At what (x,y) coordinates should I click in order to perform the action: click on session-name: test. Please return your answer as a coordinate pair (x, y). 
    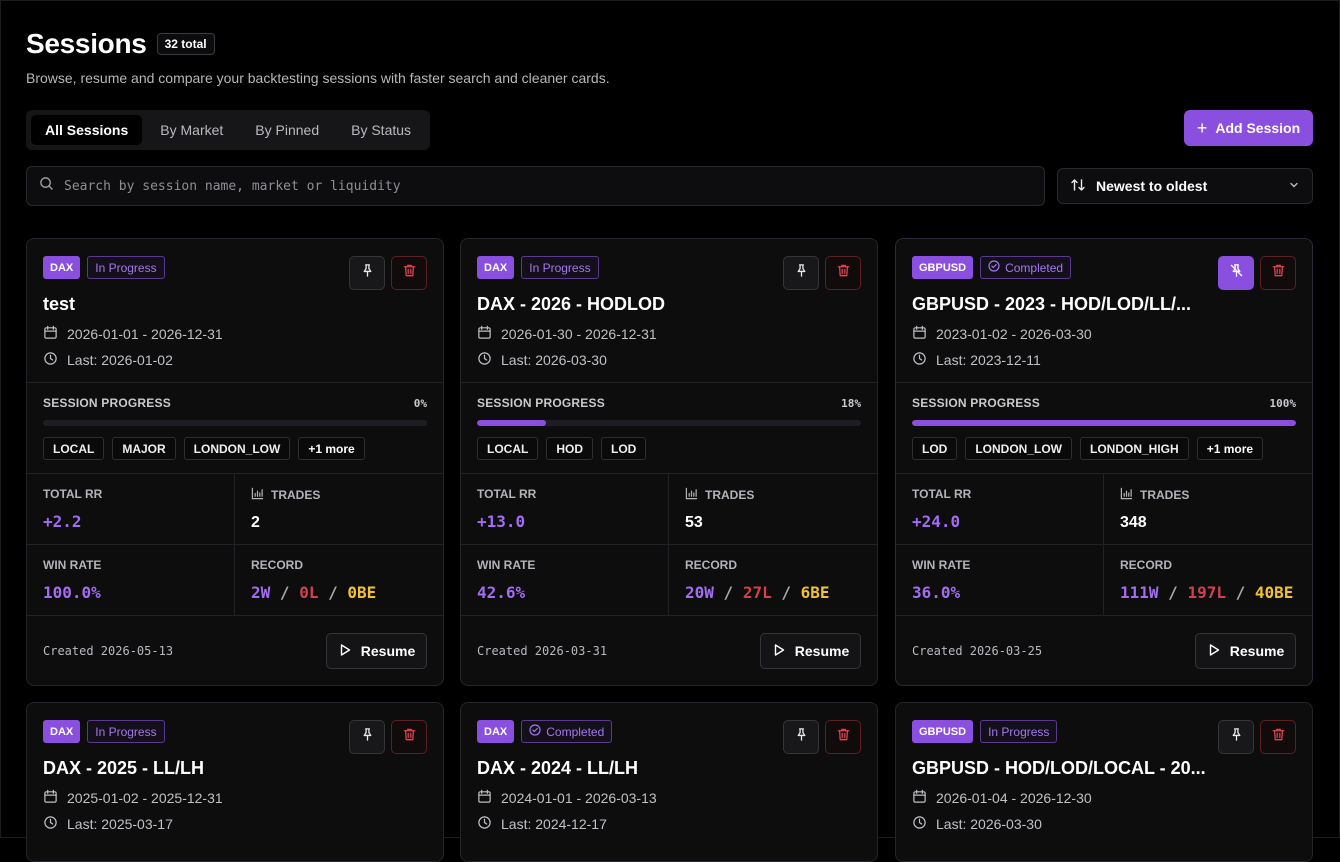
    Looking at the image, I should click on (59, 304).